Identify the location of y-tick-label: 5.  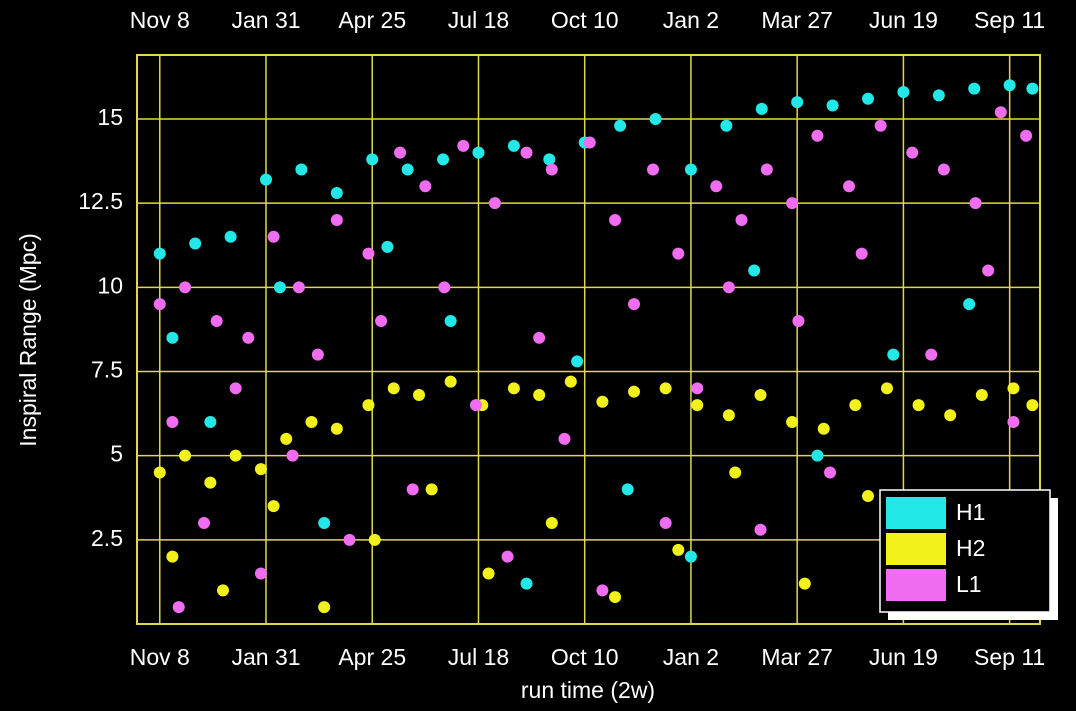
(116, 454).